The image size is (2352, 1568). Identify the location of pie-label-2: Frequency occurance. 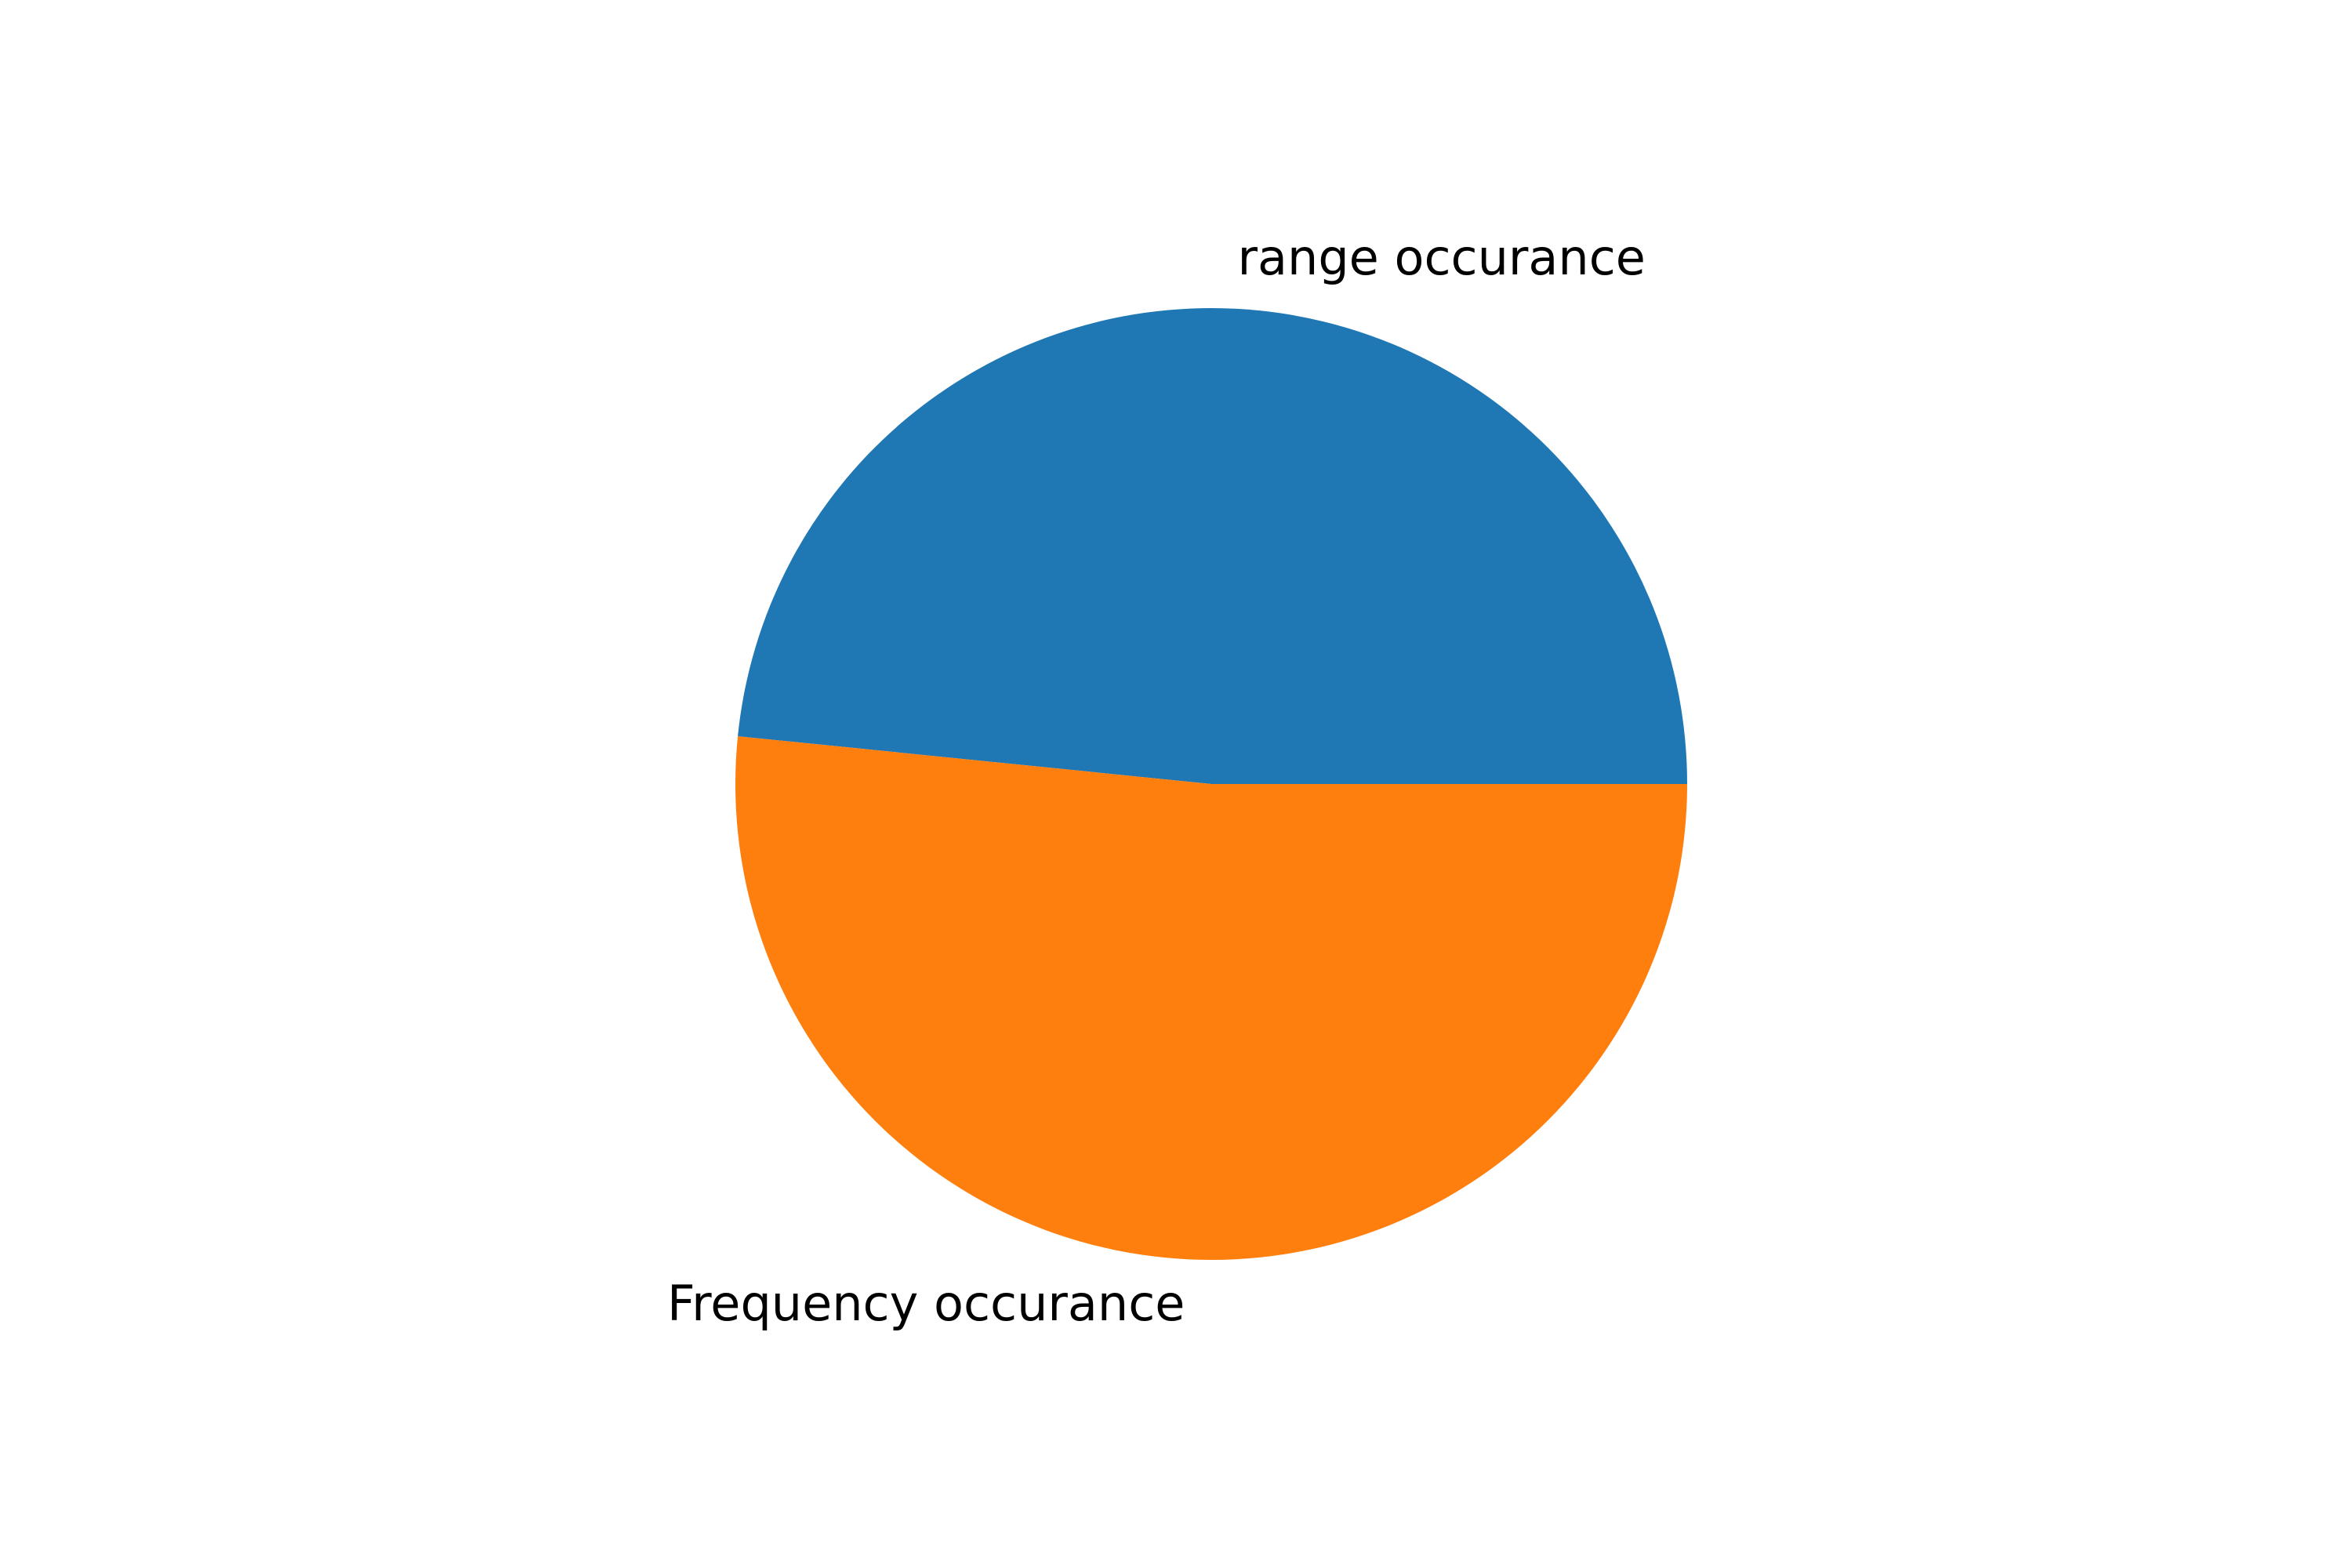
(926, 1303).